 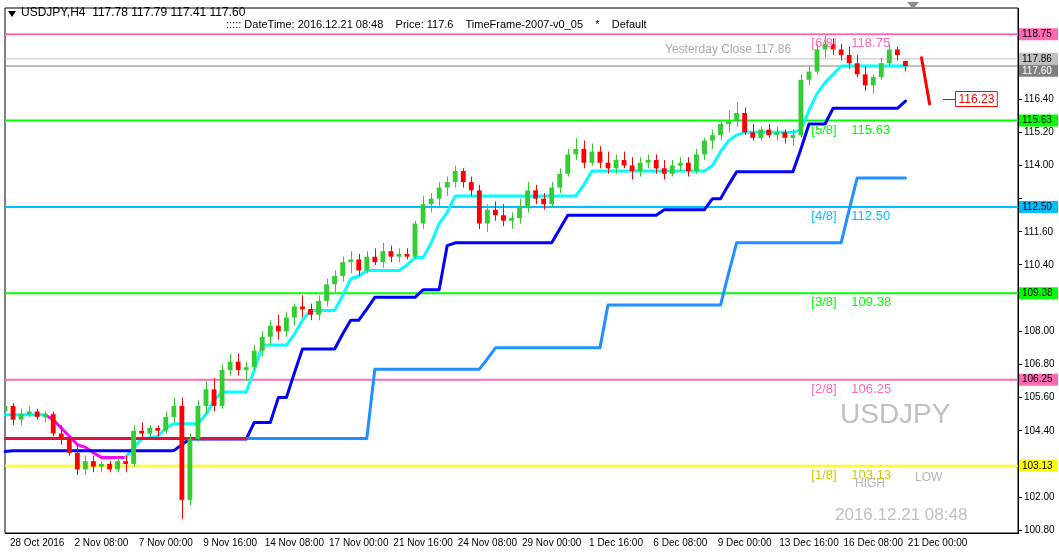 I want to click on ref-line-label: 112.50, so click(x=871, y=216).